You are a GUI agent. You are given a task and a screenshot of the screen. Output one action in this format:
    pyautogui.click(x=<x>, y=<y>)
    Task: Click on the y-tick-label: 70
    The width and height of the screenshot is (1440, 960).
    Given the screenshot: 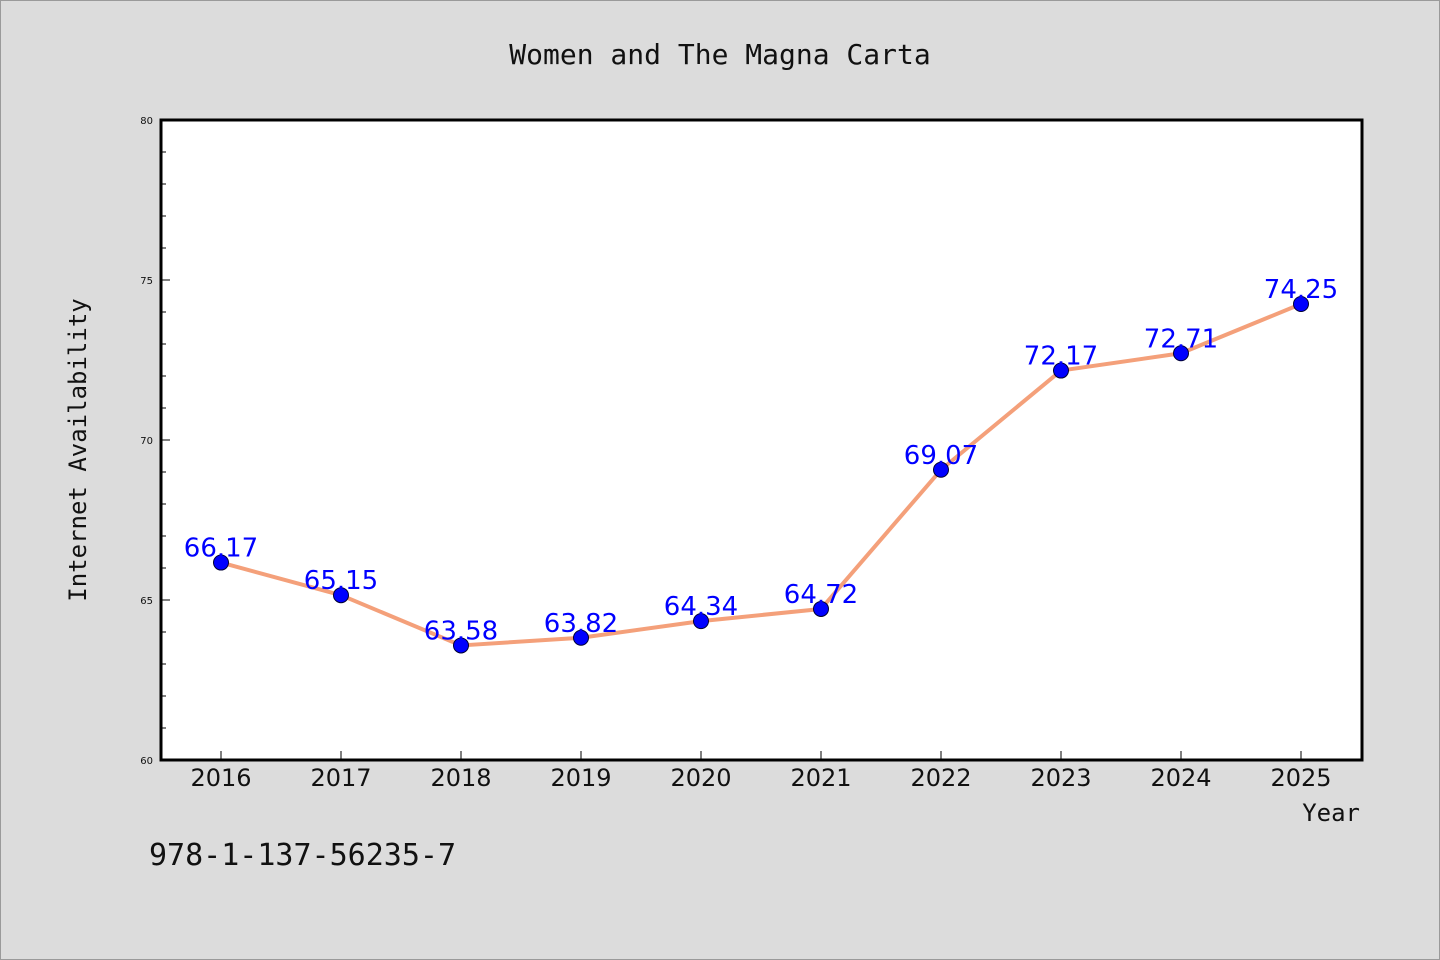 What is the action you would take?
    pyautogui.click(x=146, y=441)
    